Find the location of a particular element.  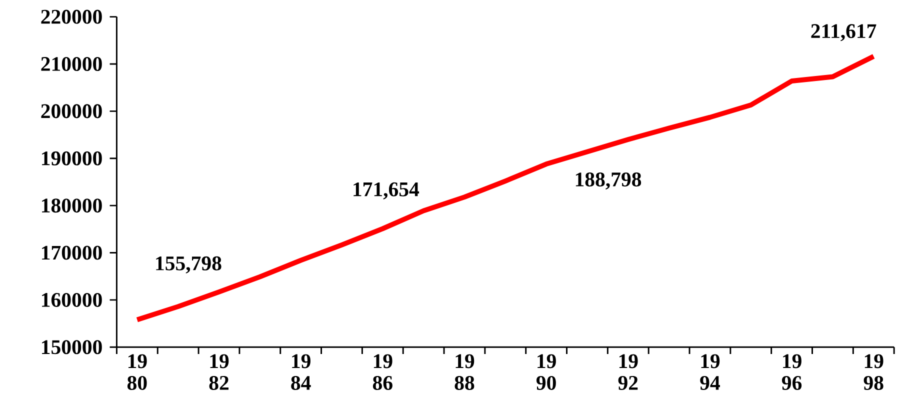

x-tick-label: 19 90 is located at coordinates (546, 372).